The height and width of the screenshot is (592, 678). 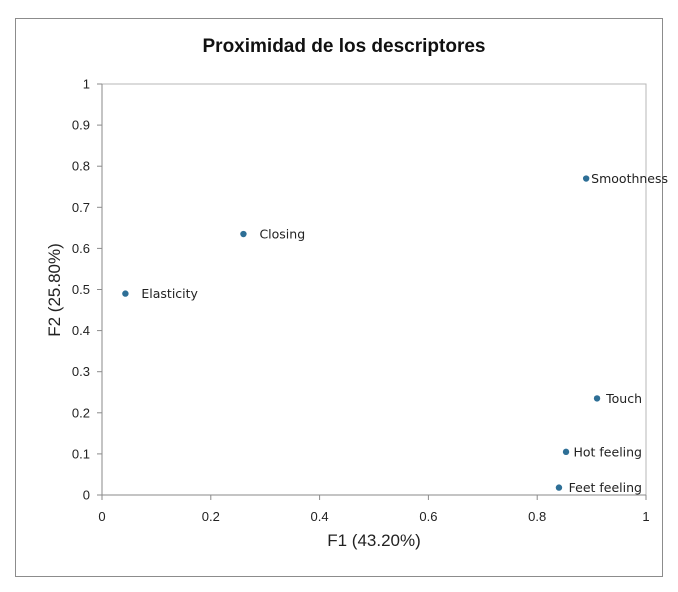 What do you see at coordinates (374, 540) in the screenshot?
I see `x-axis-title: F1 (43.20%)` at bounding box center [374, 540].